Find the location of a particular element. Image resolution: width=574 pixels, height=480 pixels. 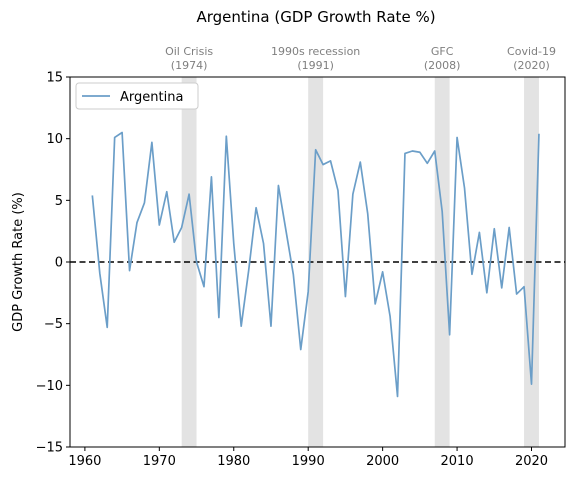

event-year-3: (2020) is located at coordinates (531, 65).